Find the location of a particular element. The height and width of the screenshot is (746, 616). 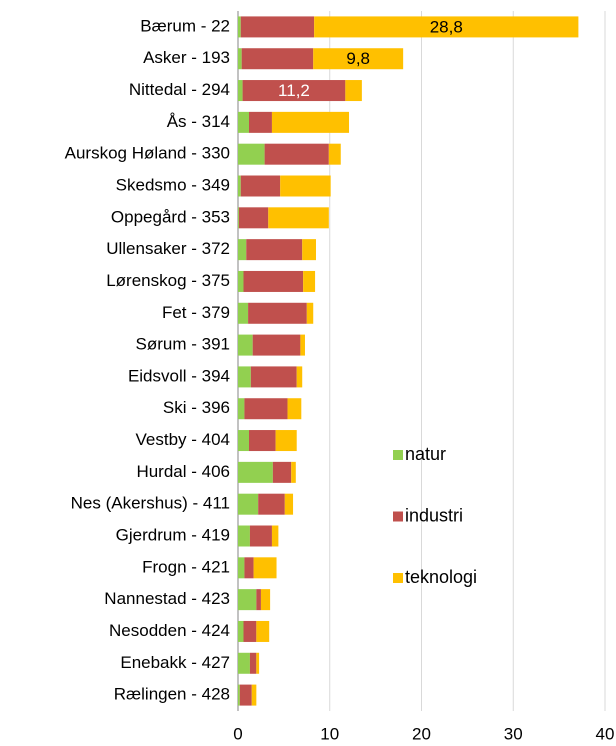

y-tick-label: Lørenskog - 375 is located at coordinates (168, 280).